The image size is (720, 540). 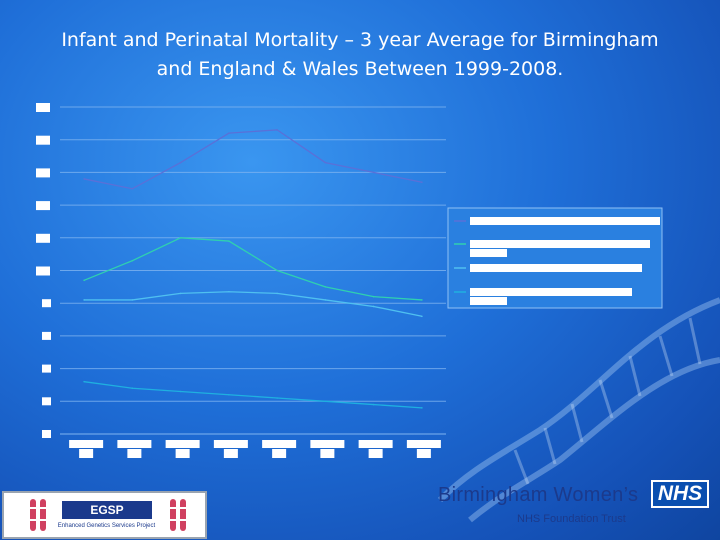 I want to click on nhs-logo: NHS, so click(x=680, y=494).